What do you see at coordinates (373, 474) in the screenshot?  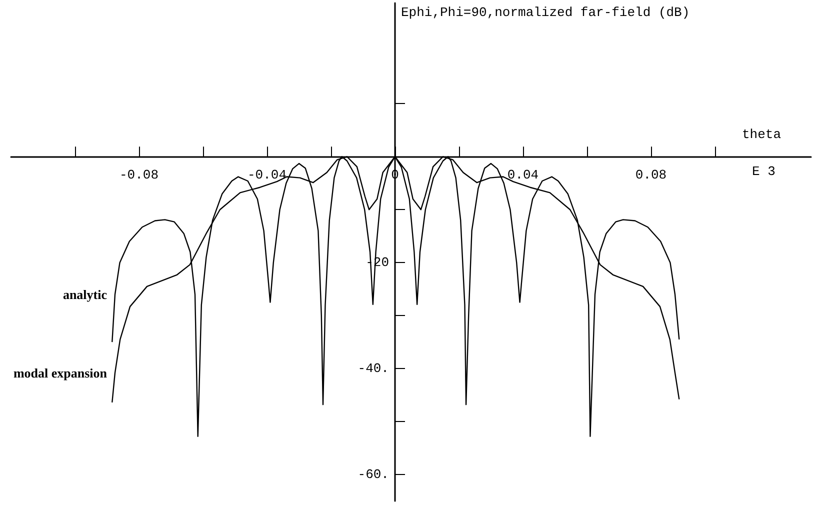 I see `y-tick-label: -60.` at bounding box center [373, 474].